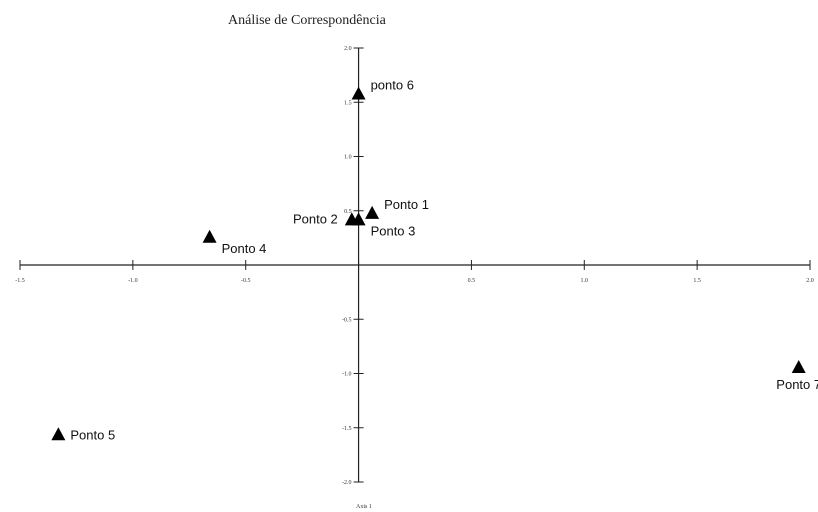 The height and width of the screenshot is (512, 818). I want to click on point-label: ponto 6, so click(392, 85).